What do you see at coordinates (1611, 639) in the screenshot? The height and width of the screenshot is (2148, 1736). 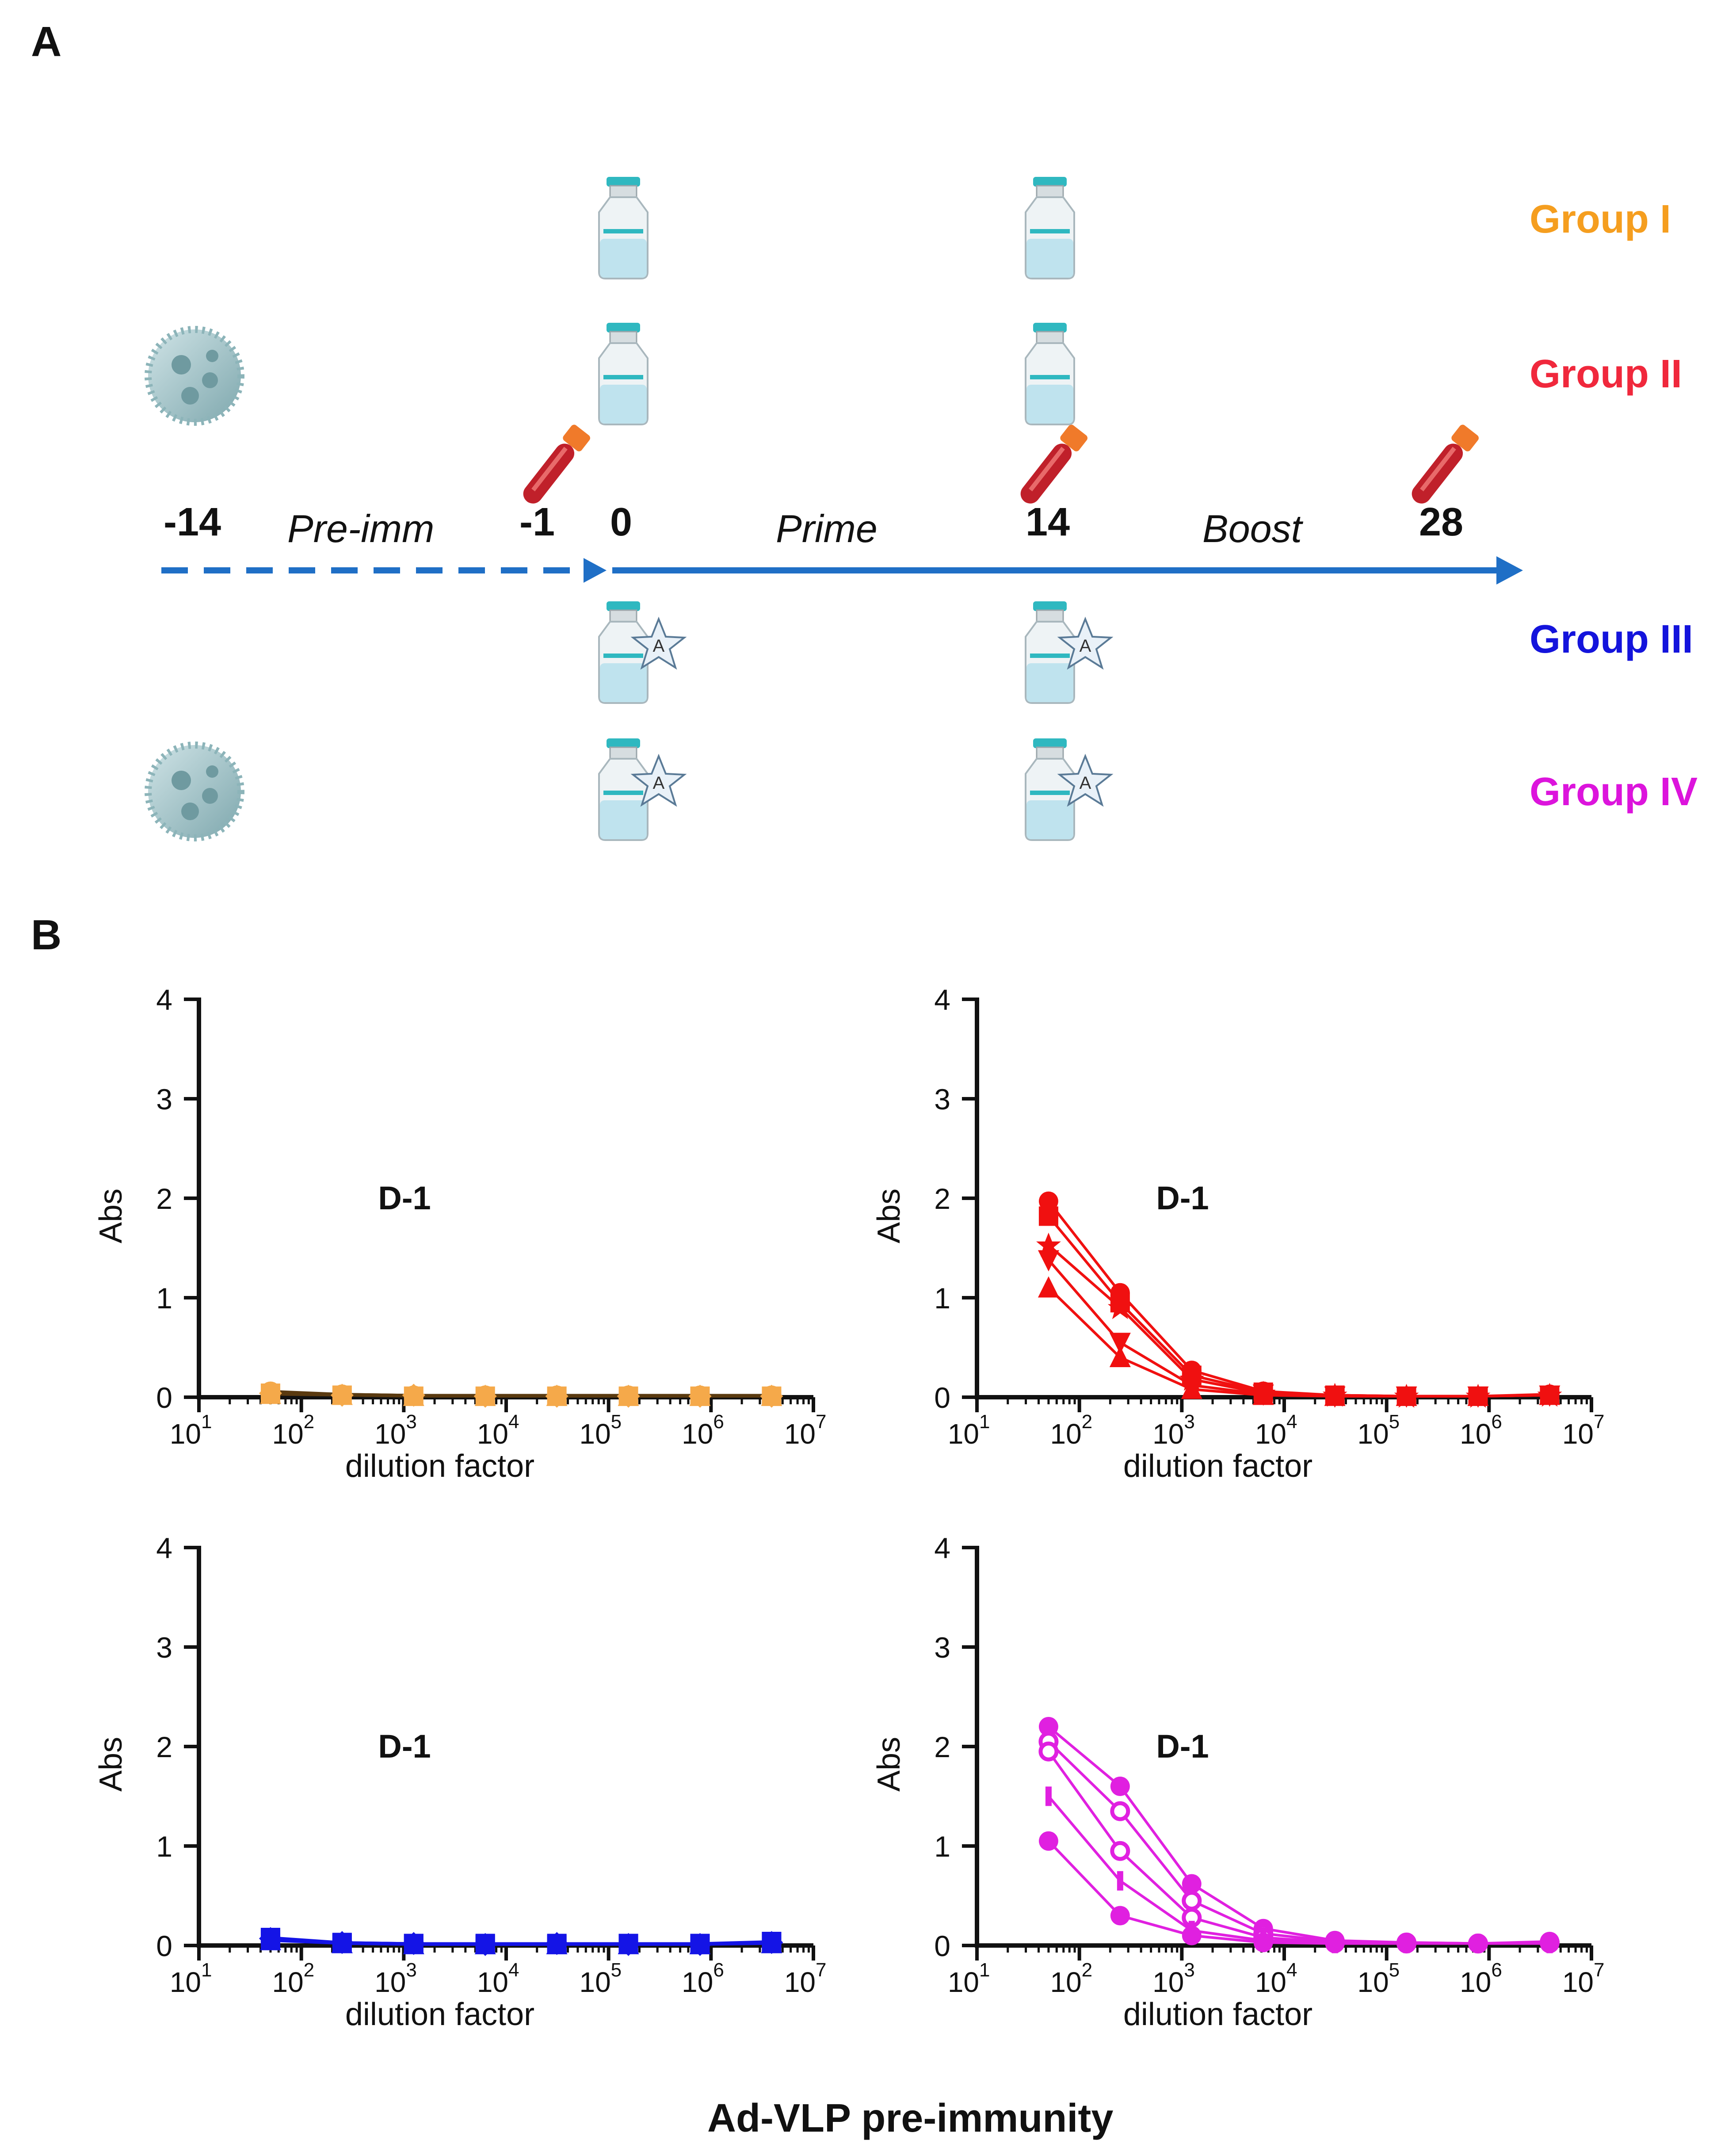 I see `group-label-iii: Group III` at bounding box center [1611, 639].